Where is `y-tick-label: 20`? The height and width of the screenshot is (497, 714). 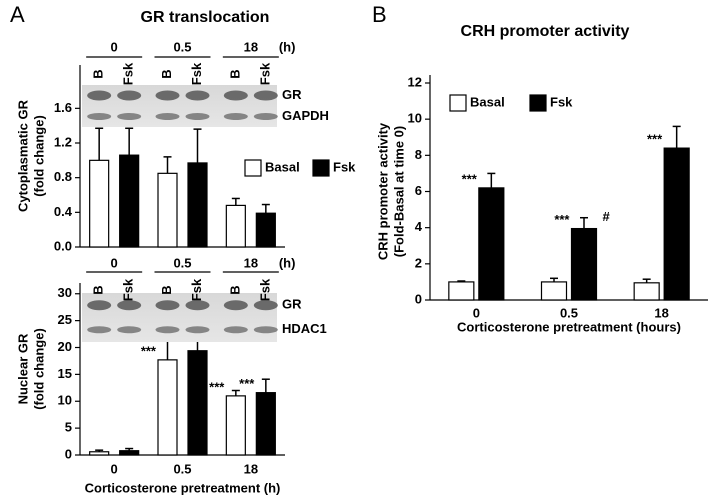
y-tick-label: 20 is located at coordinates (65, 346).